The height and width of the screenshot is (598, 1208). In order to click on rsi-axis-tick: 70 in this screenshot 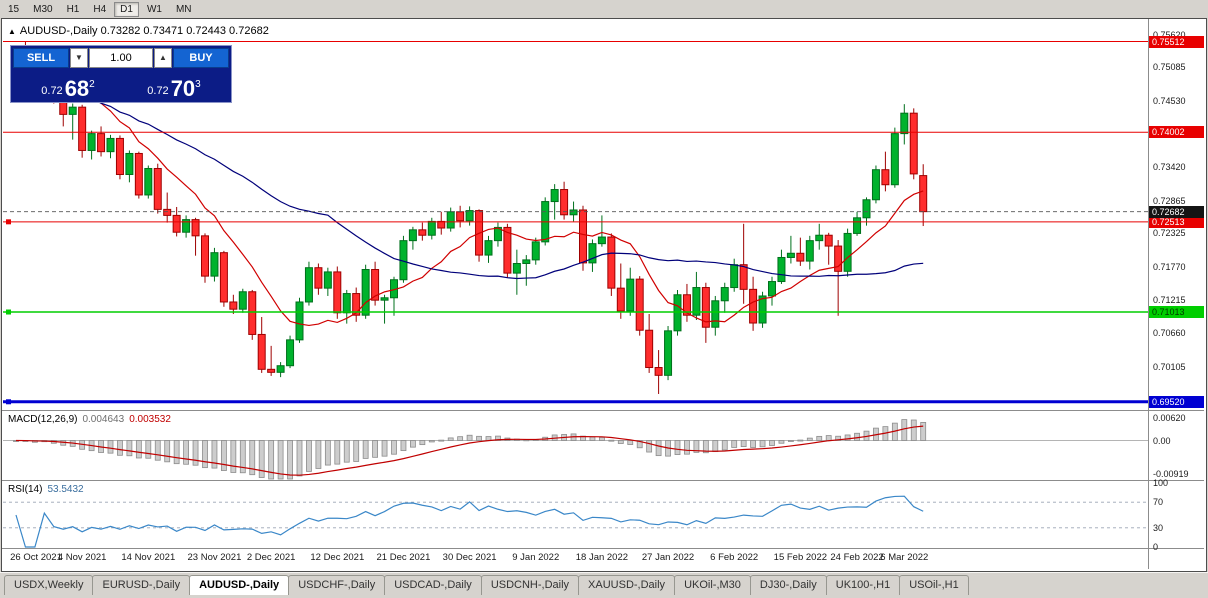, I will do `click(1158, 502)`.